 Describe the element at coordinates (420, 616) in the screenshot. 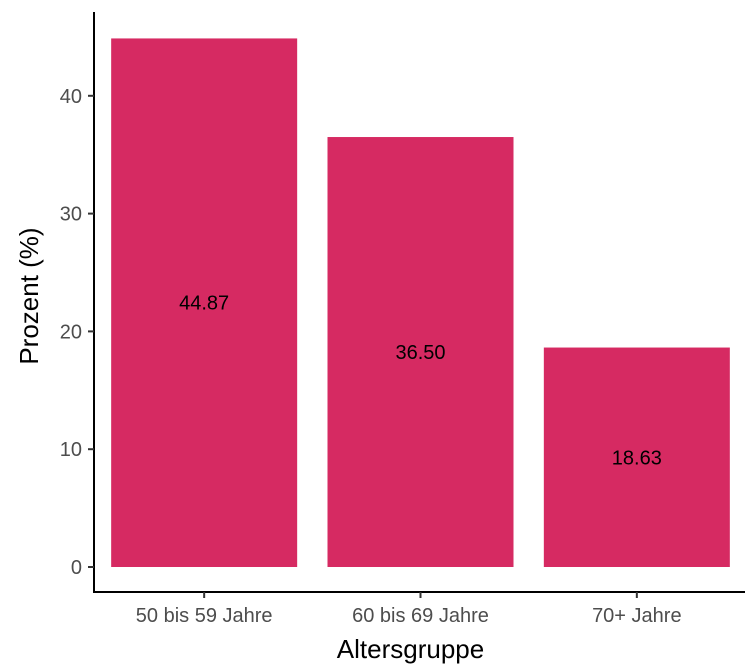

I see `x-tick-label: 60 bis 69 Jahre` at that location.